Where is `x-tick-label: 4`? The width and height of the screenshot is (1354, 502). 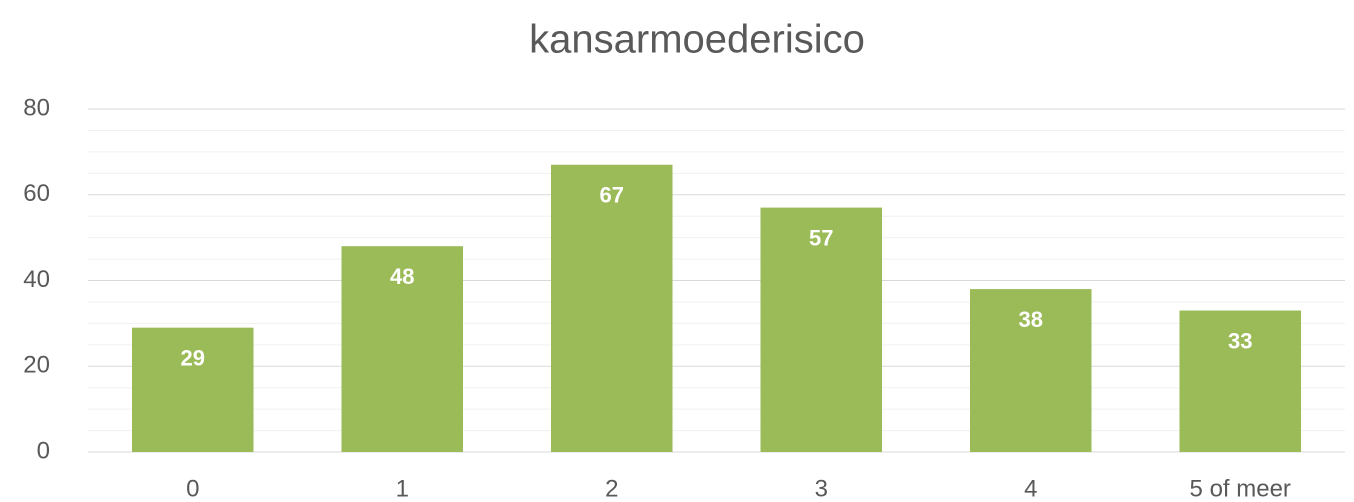
x-tick-label: 4 is located at coordinates (1030, 488).